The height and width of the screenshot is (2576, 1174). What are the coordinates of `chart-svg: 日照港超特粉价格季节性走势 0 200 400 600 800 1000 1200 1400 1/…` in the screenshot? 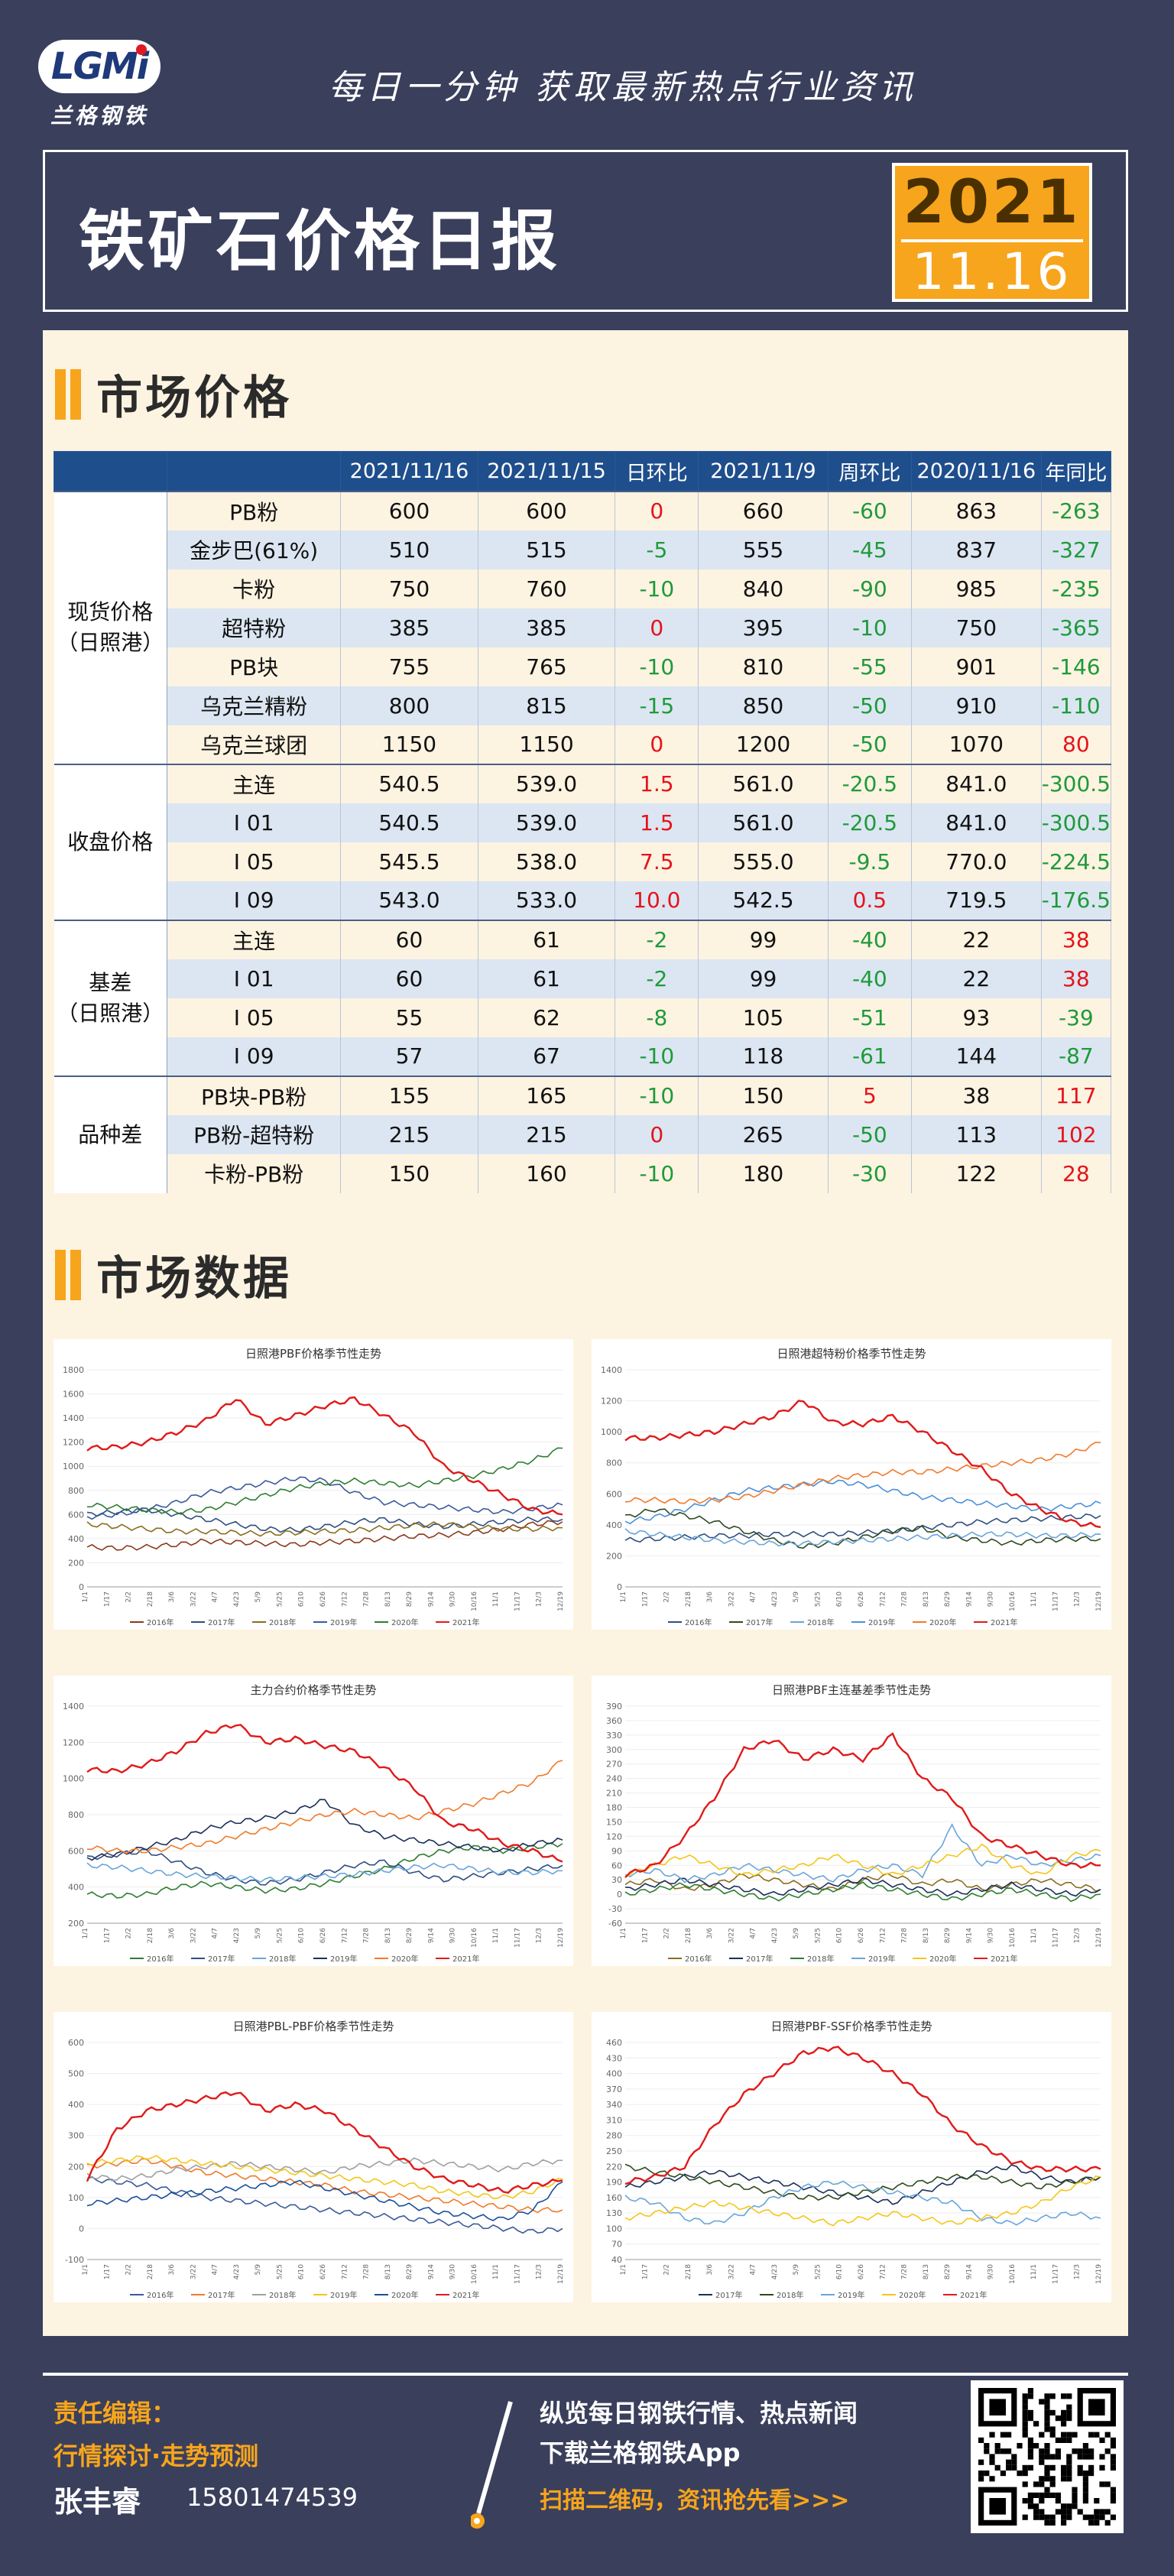 It's located at (852, 1487).